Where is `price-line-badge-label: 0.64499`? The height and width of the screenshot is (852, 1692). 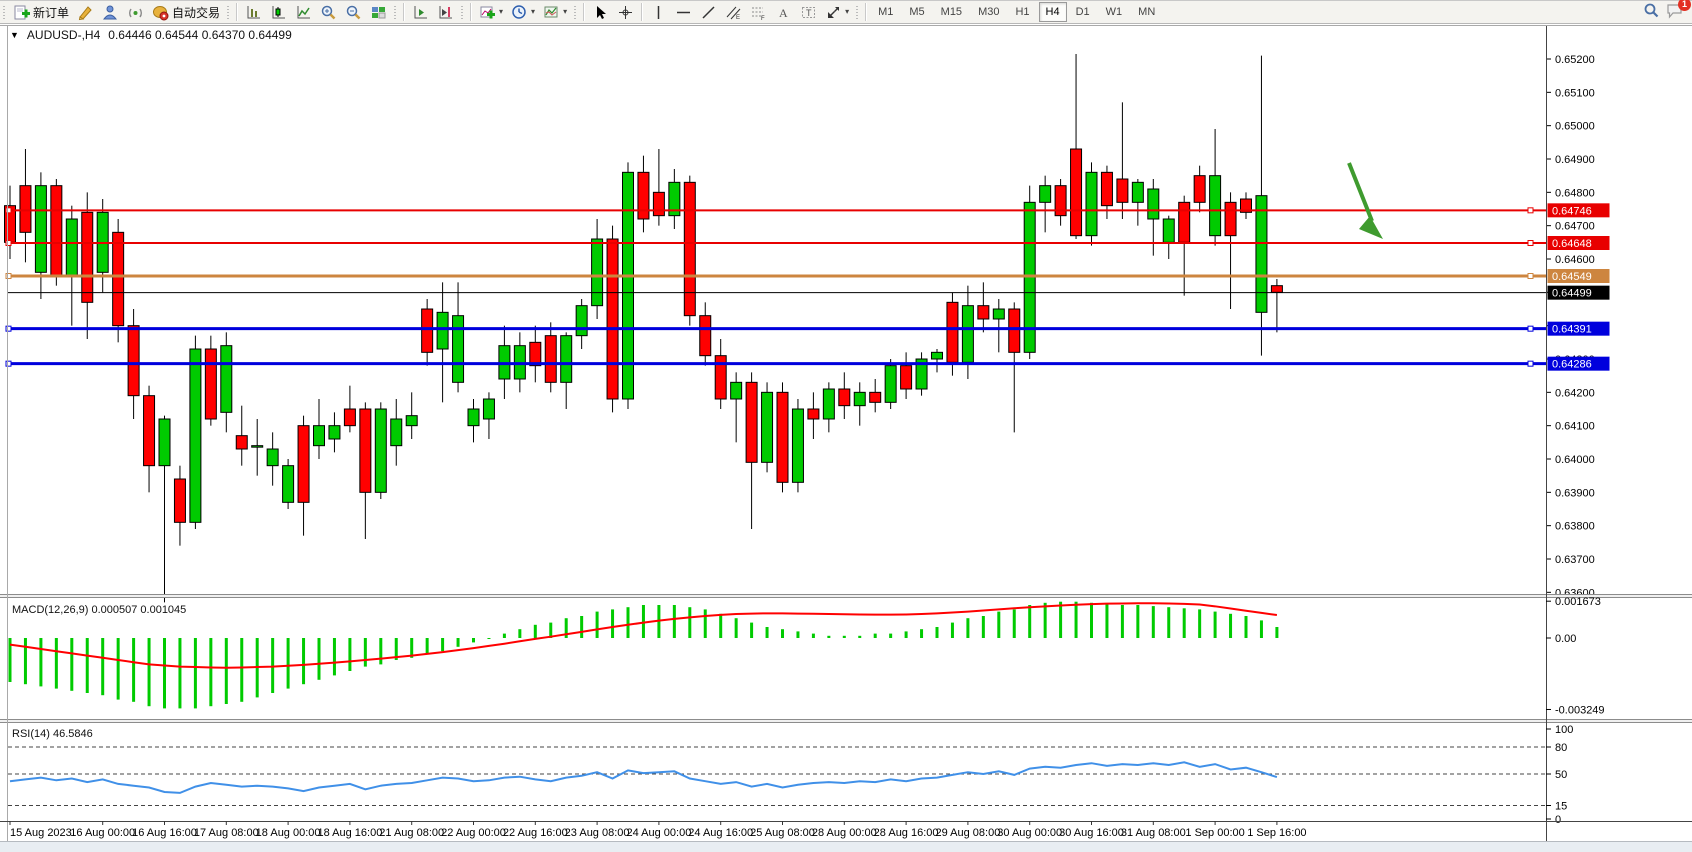 price-line-badge-label: 0.64499 is located at coordinates (1572, 294).